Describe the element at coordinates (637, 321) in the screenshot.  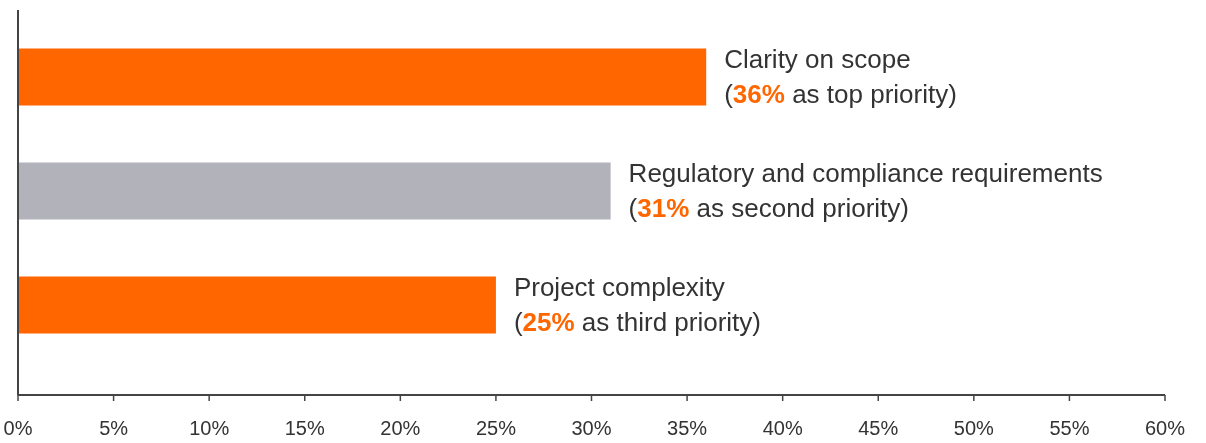
I see `data-label: (25% as third priority)` at that location.